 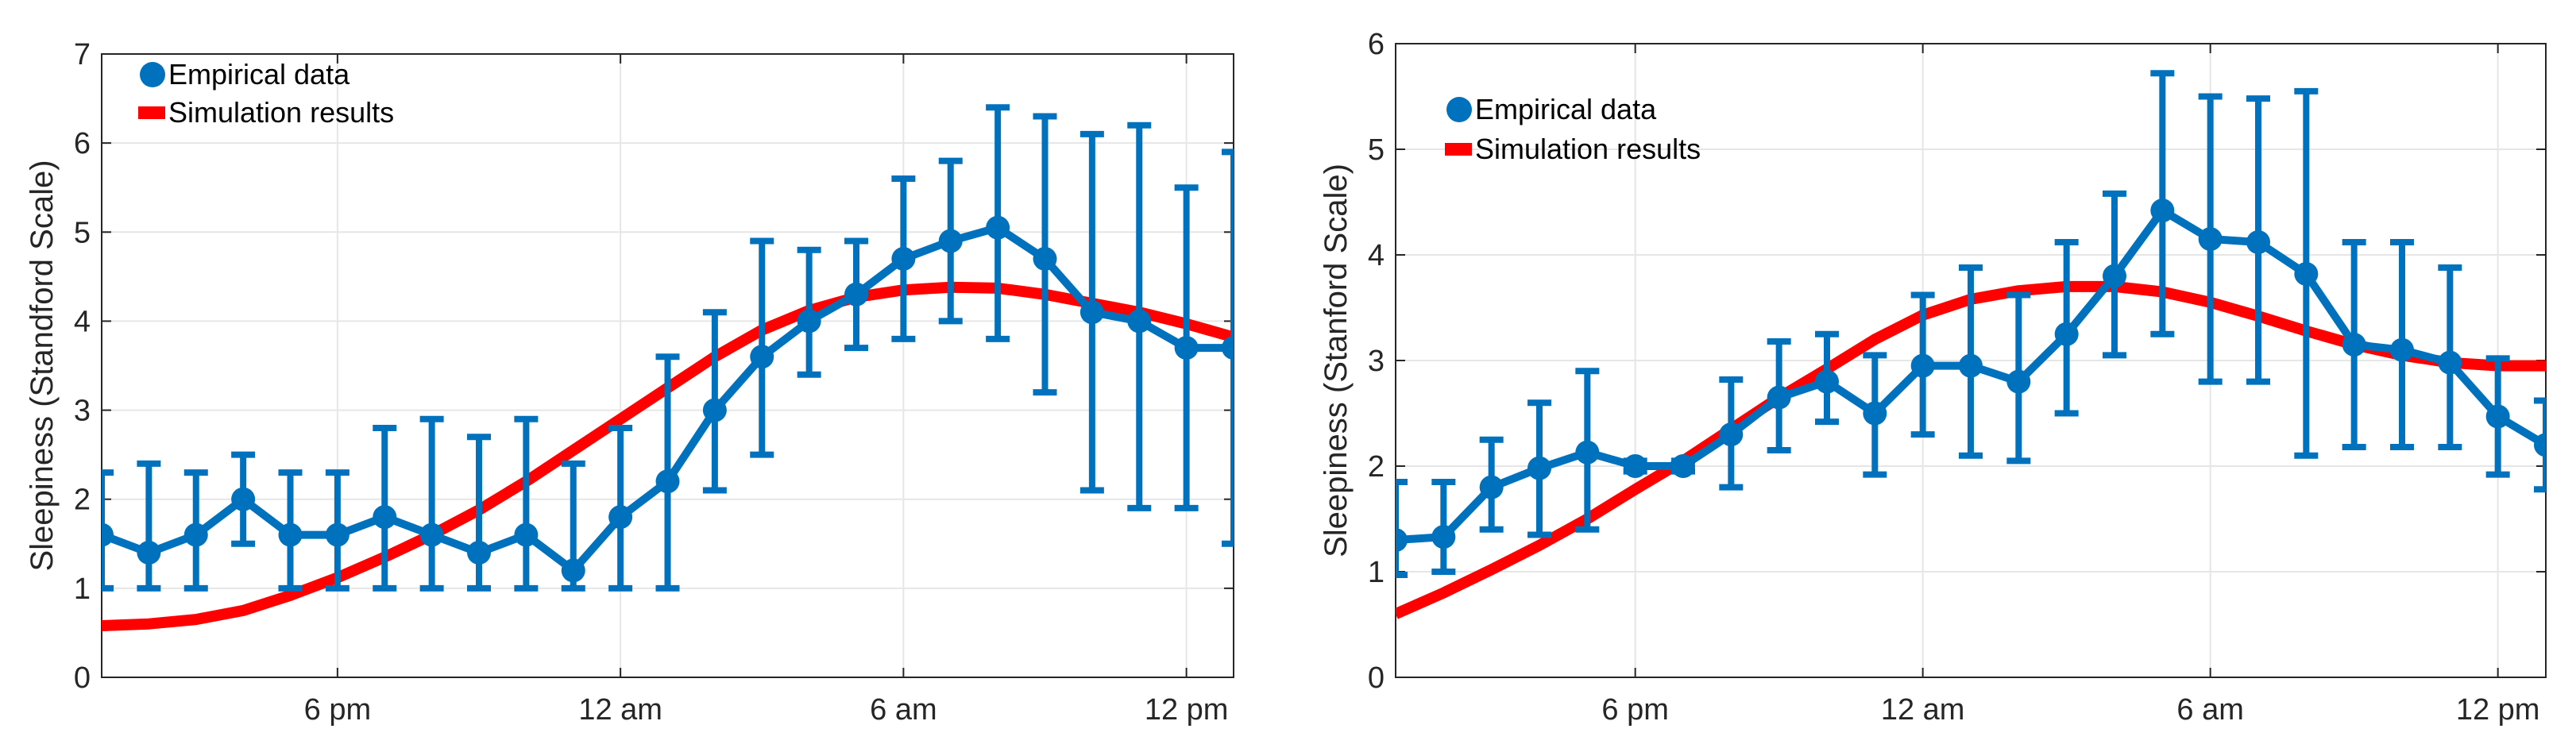 What do you see at coordinates (42, 365) in the screenshot?
I see `y-axis-label: Sleepiness (Standford Scale)` at bounding box center [42, 365].